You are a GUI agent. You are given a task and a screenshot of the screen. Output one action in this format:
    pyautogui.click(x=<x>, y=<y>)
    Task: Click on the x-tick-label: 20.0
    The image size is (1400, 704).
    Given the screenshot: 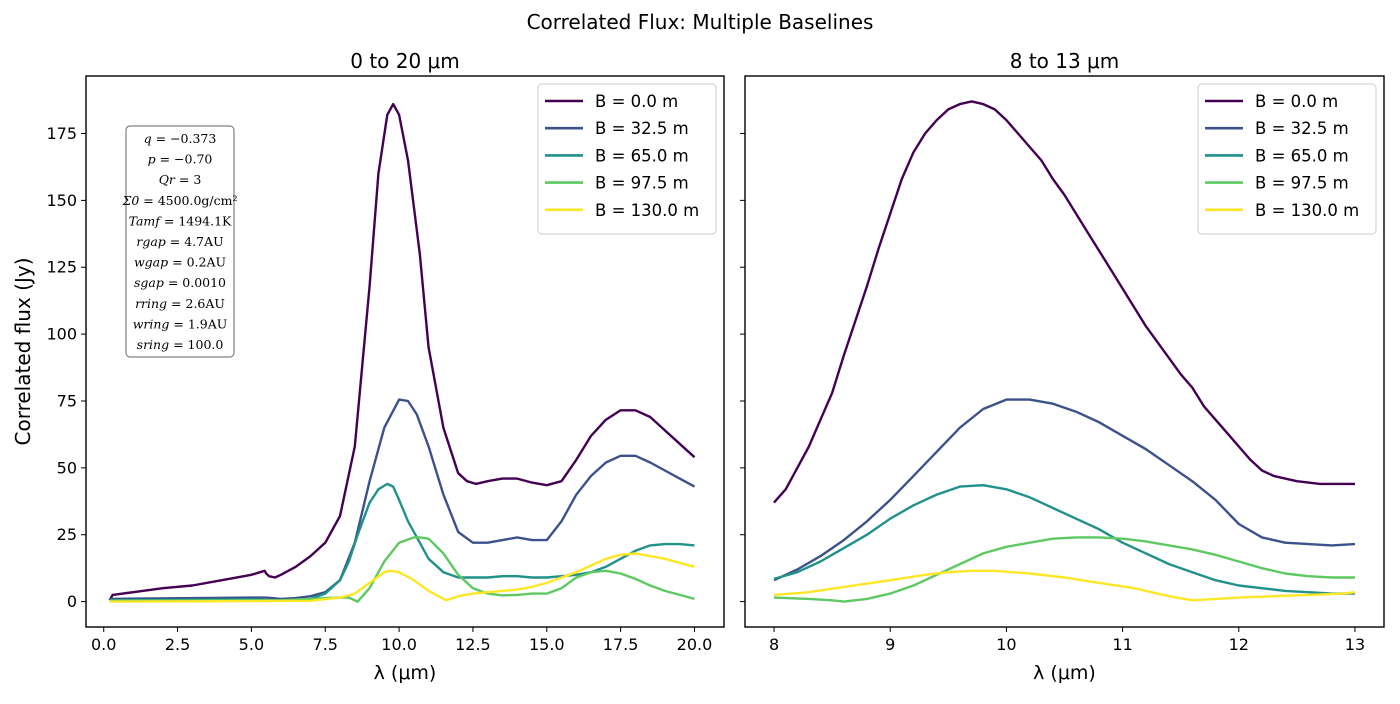 What is the action you would take?
    pyautogui.click(x=695, y=644)
    